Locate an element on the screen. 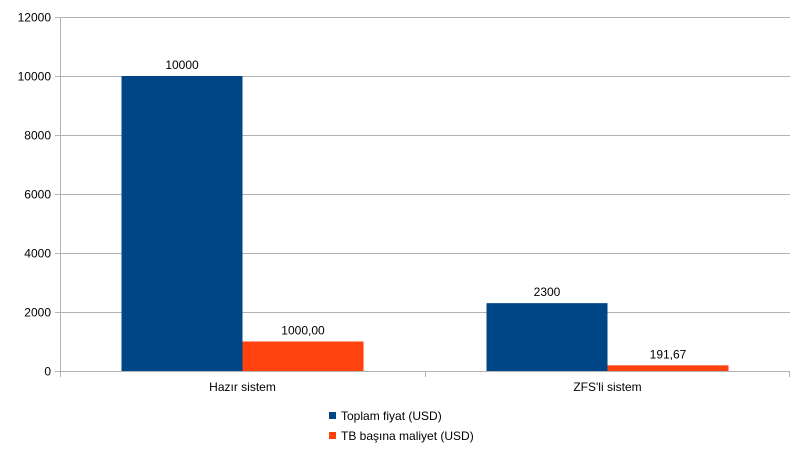  legend-label: Toplam fiyat (USD) is located at coordinates (391, 416).